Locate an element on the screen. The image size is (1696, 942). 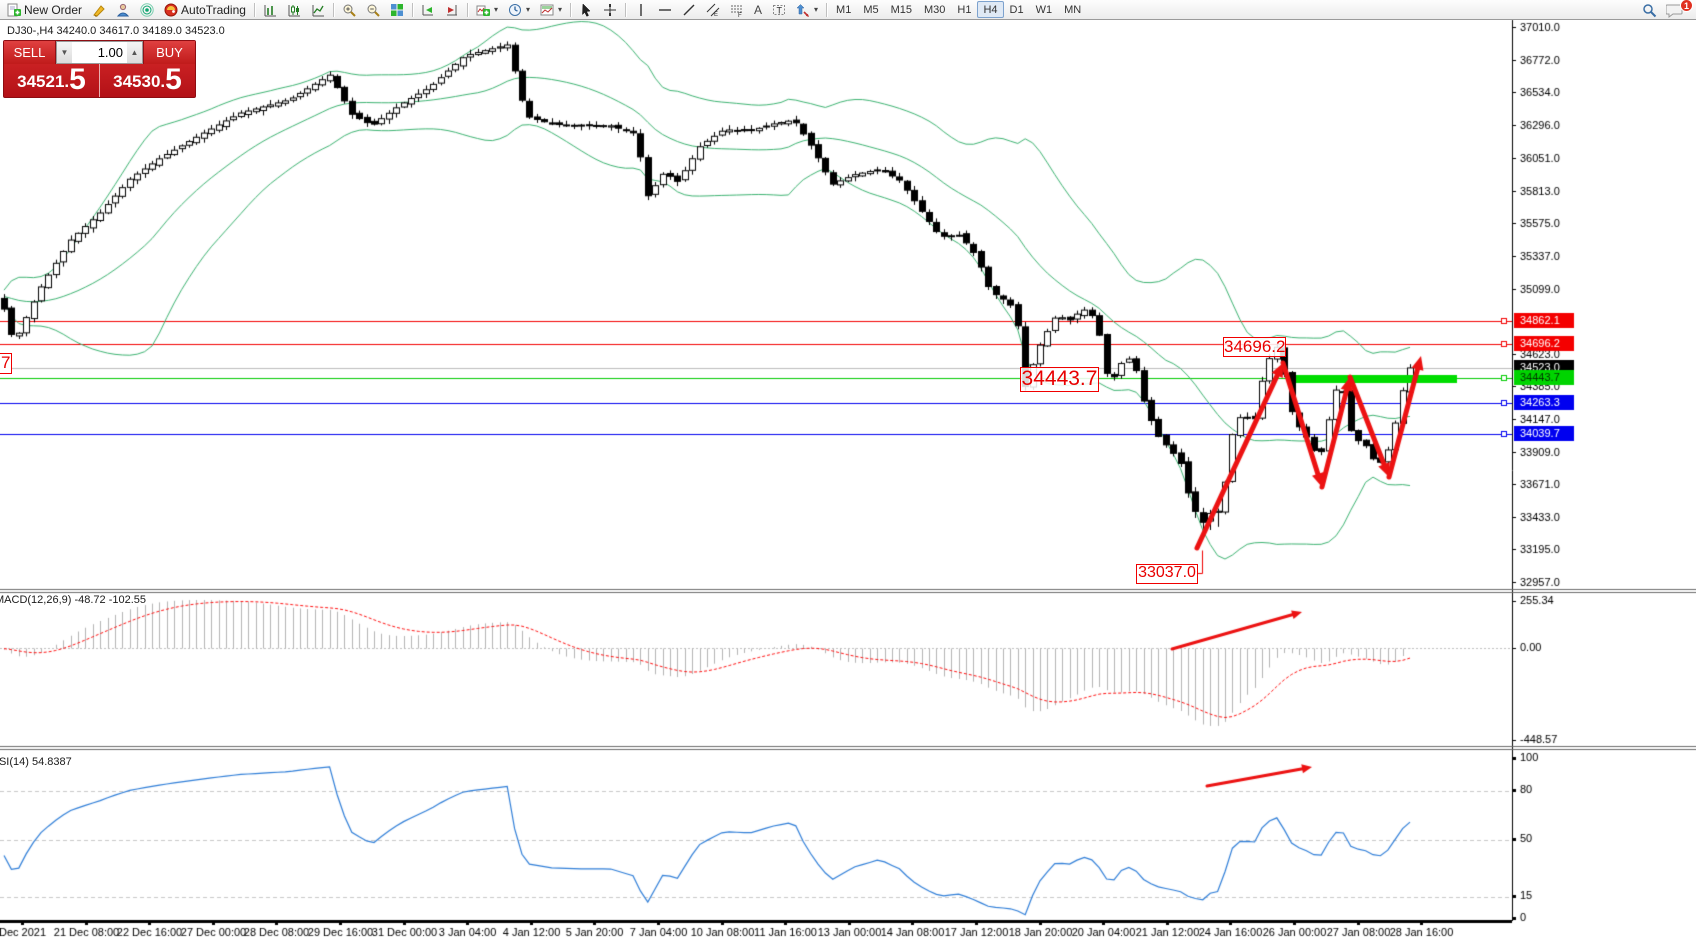
line-chart-mode-button is located at coordinates (318, 10).